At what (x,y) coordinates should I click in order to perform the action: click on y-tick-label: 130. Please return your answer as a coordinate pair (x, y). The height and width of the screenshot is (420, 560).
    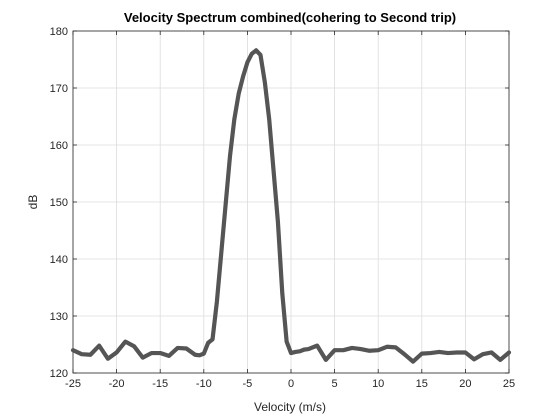
    Looking at the image, I should click on (59, 317).